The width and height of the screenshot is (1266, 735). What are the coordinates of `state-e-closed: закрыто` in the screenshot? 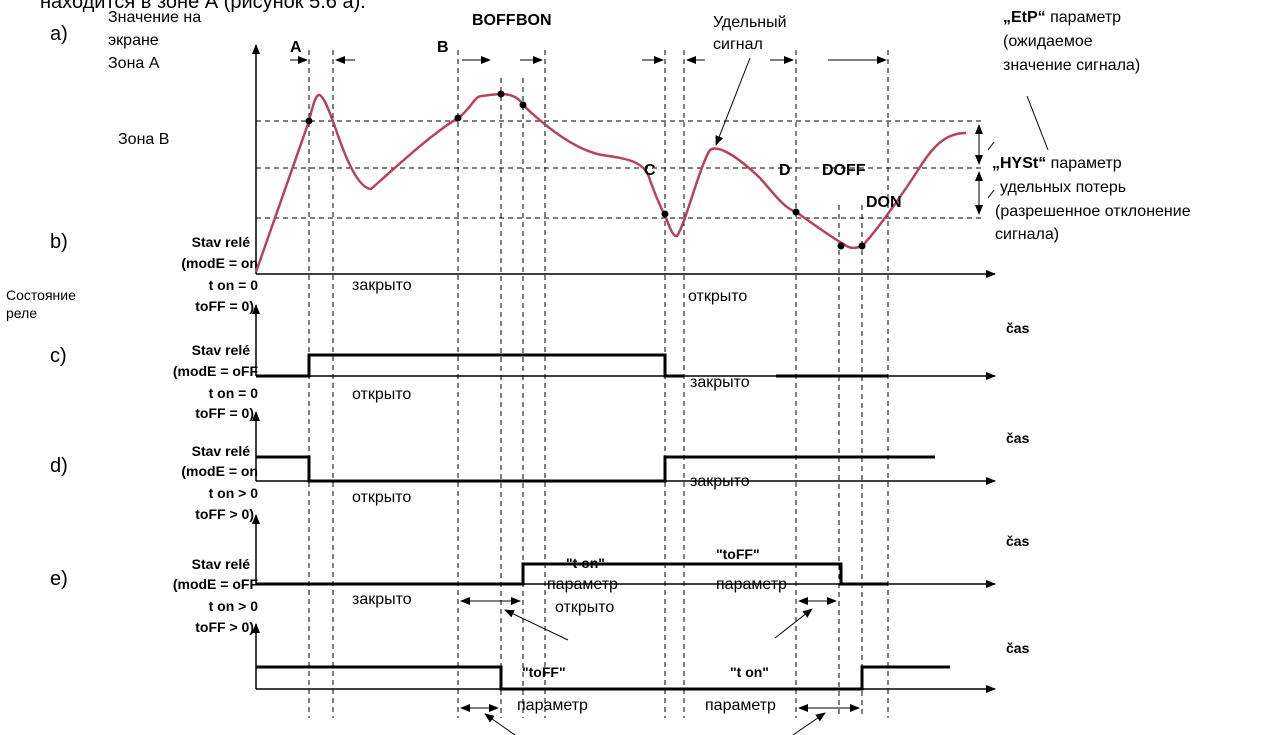 It's located at (382, 599).